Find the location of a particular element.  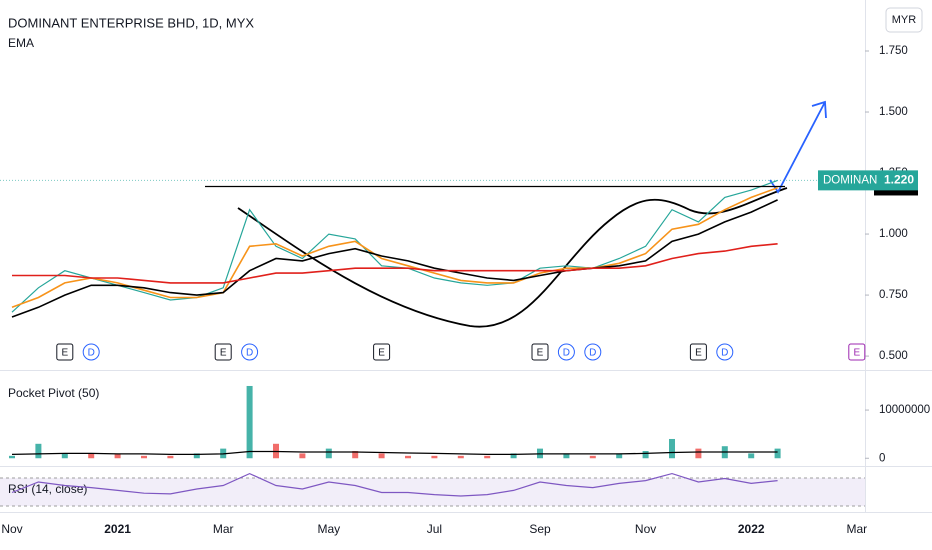

price-tag-name: DOMINAN is located at coordinates (850, 180).